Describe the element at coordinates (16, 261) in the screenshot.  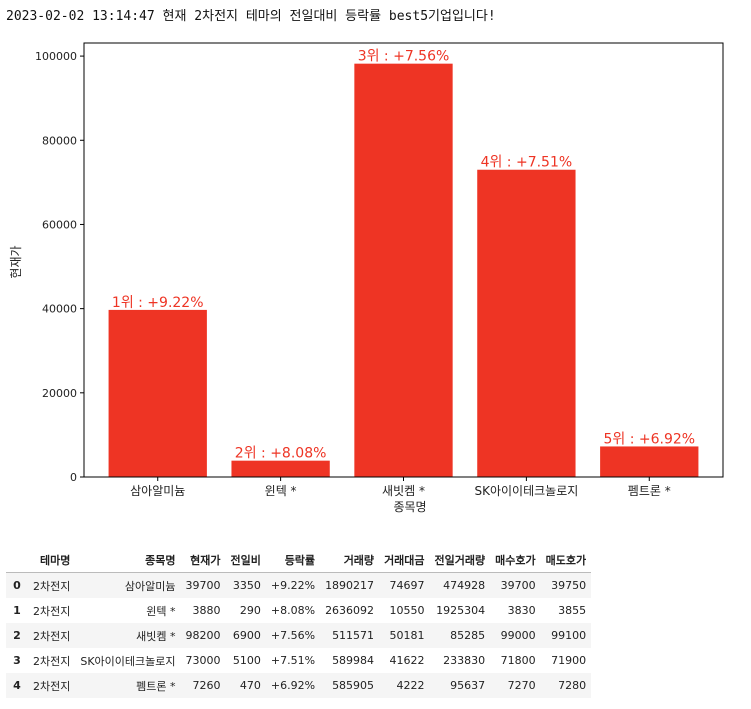
I see `y-axis-label: 현재가` at that location.